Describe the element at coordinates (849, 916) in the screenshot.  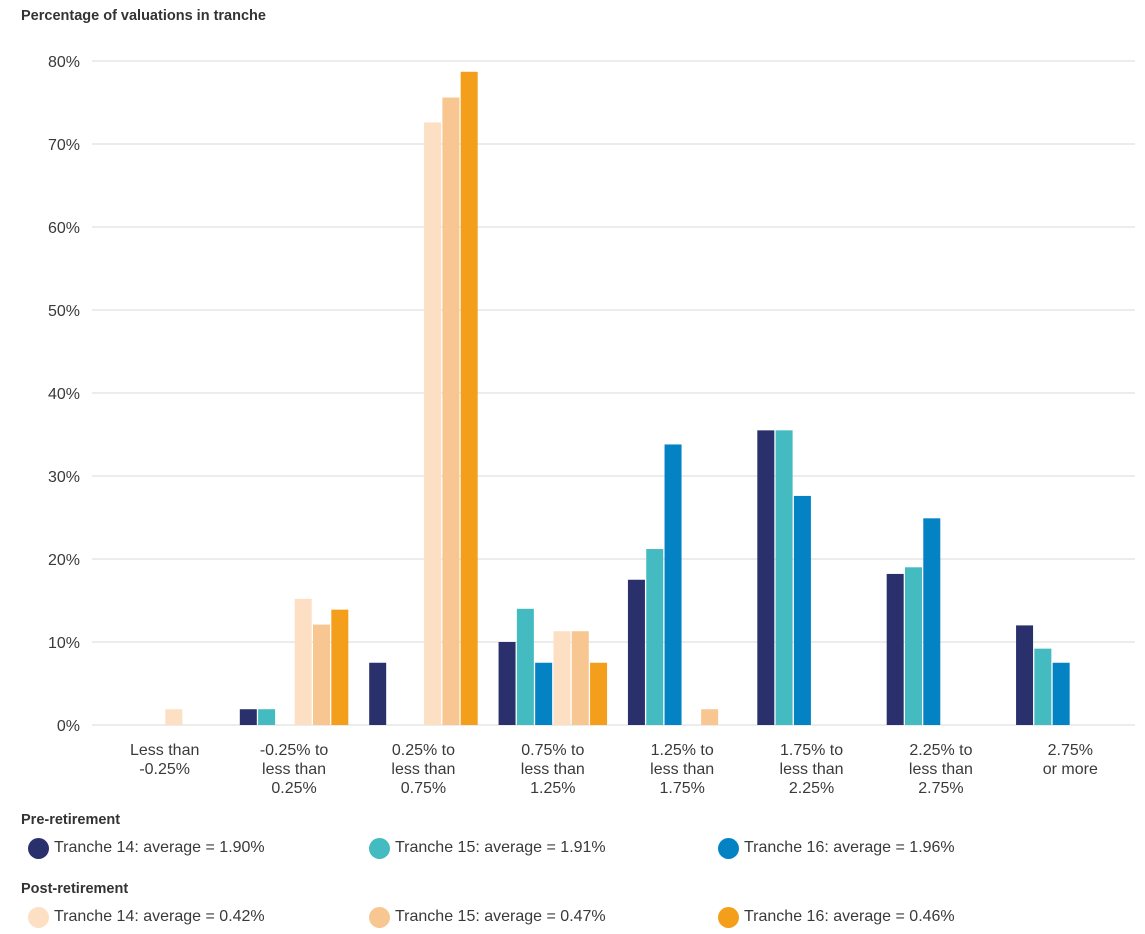
I see `legend-label: Tranche 16: average = 0.46%` at that location.